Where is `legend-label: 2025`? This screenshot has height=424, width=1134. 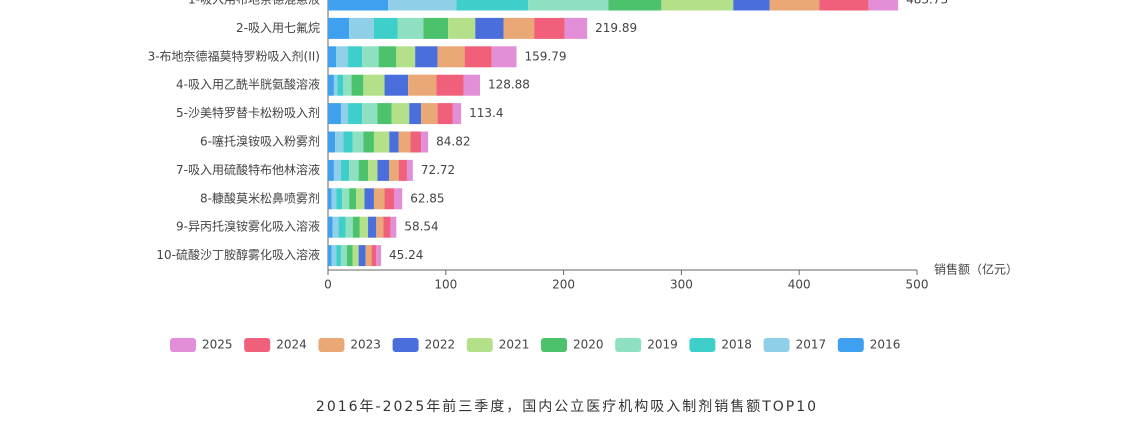
legend-label: 2025 is located at coordinates (217, 345).